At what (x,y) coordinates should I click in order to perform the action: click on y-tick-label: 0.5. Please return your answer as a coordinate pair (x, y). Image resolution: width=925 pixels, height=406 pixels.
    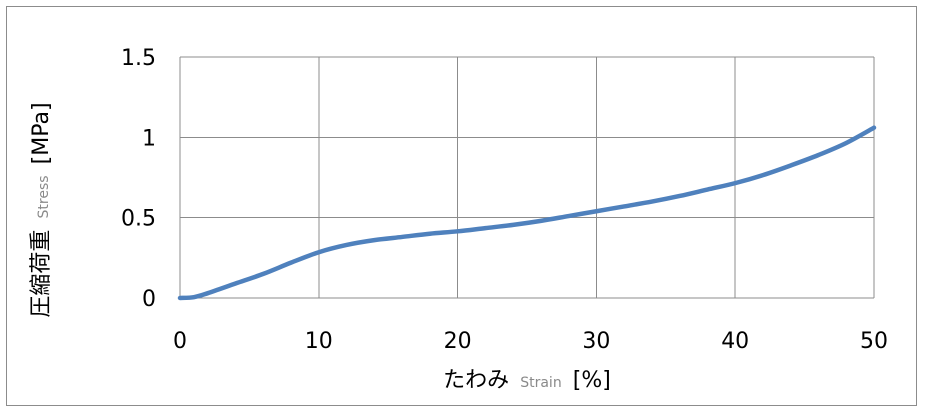
    Looking at the image, I should click on (138, 219).